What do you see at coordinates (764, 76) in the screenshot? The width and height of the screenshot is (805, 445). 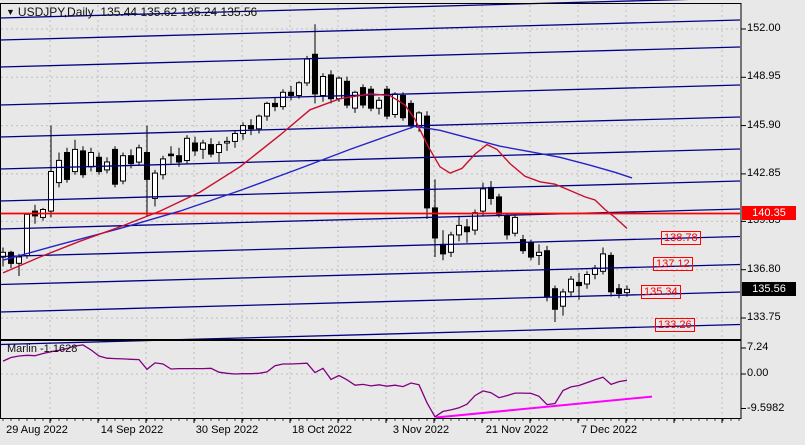 I see `price-axis-label: 148.95` at bounding box center [764, 76].